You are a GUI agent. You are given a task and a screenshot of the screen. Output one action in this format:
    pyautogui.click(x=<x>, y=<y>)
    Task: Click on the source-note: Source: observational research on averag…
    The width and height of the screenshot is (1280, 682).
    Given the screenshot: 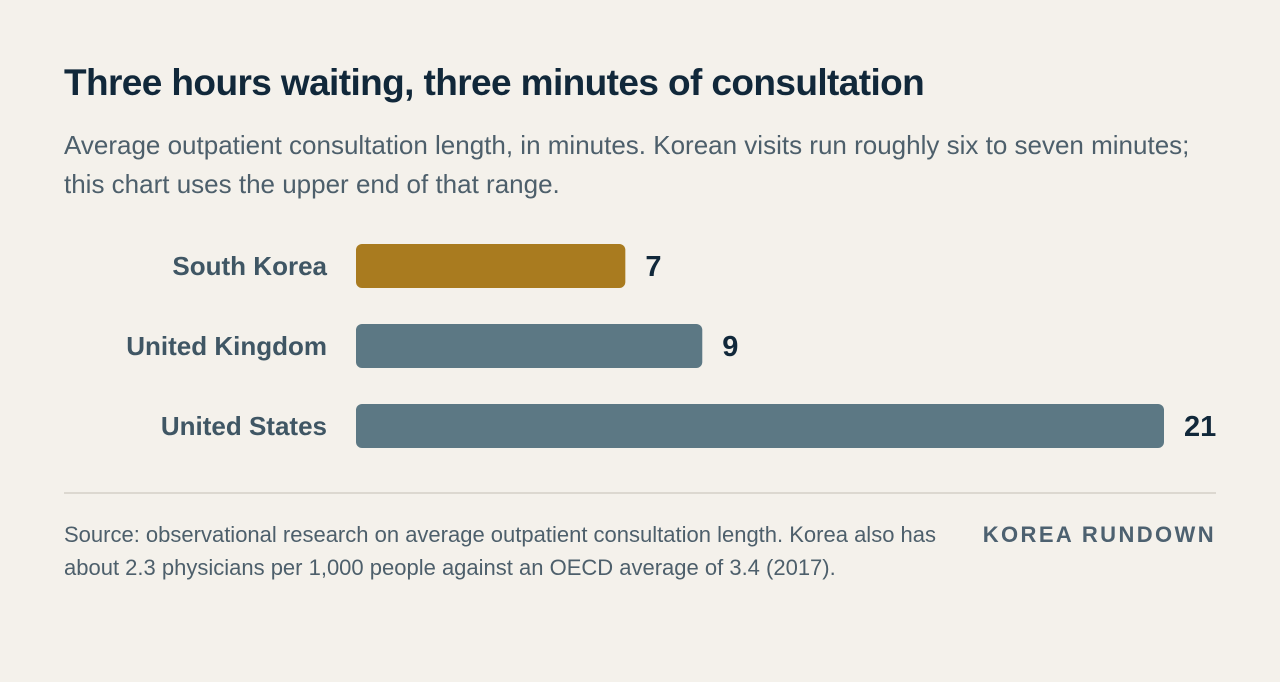 What is the action you would take?
    pyautogui.click(x=500, y=551)
    